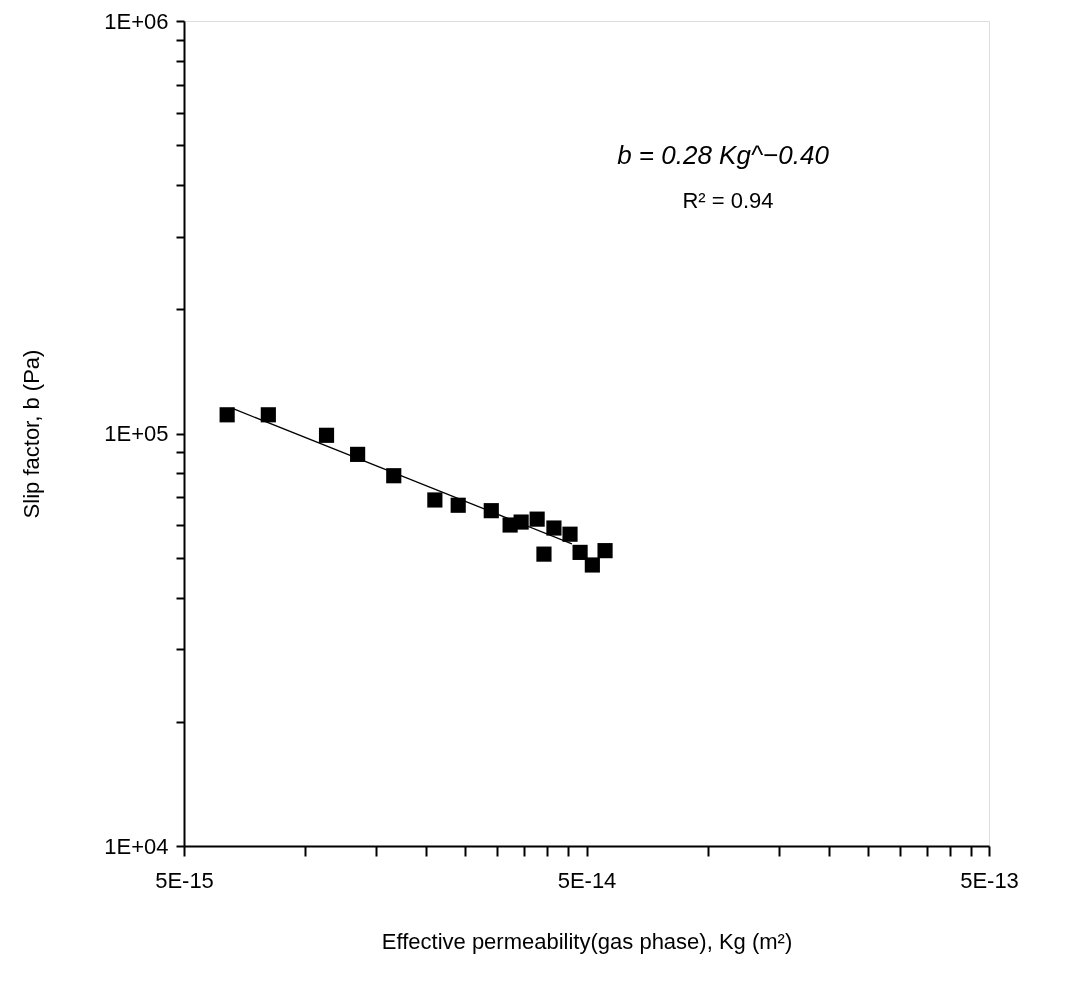 The image size is (1084, 1002). Describe the element at coordinates (136, 846) in the screenshot. I see `y-tick-label: 1E+04` at that location.